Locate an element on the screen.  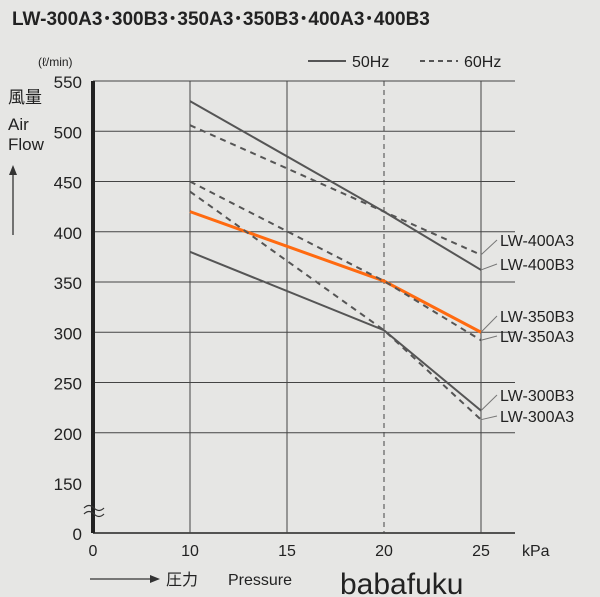
series-label: LW-350A3 is located at coordinates (537, 337).